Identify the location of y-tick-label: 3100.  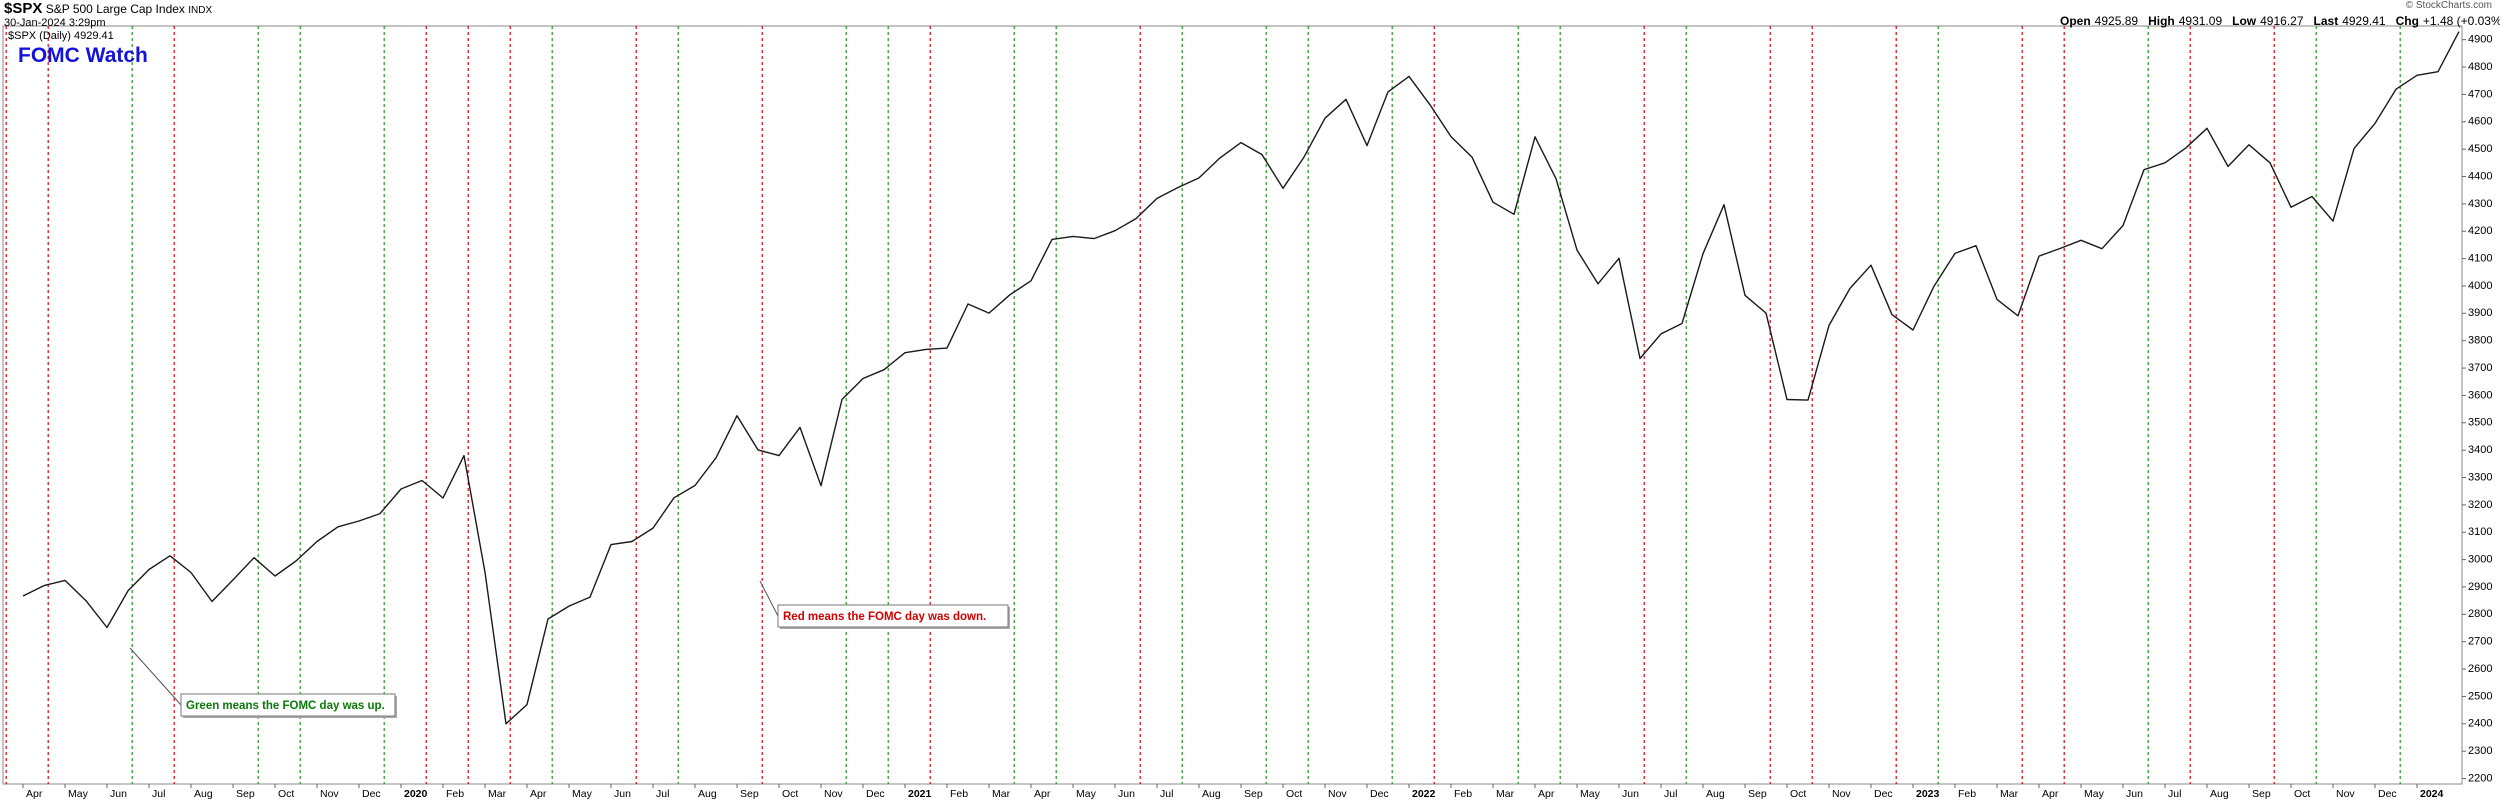
(2480, 532).